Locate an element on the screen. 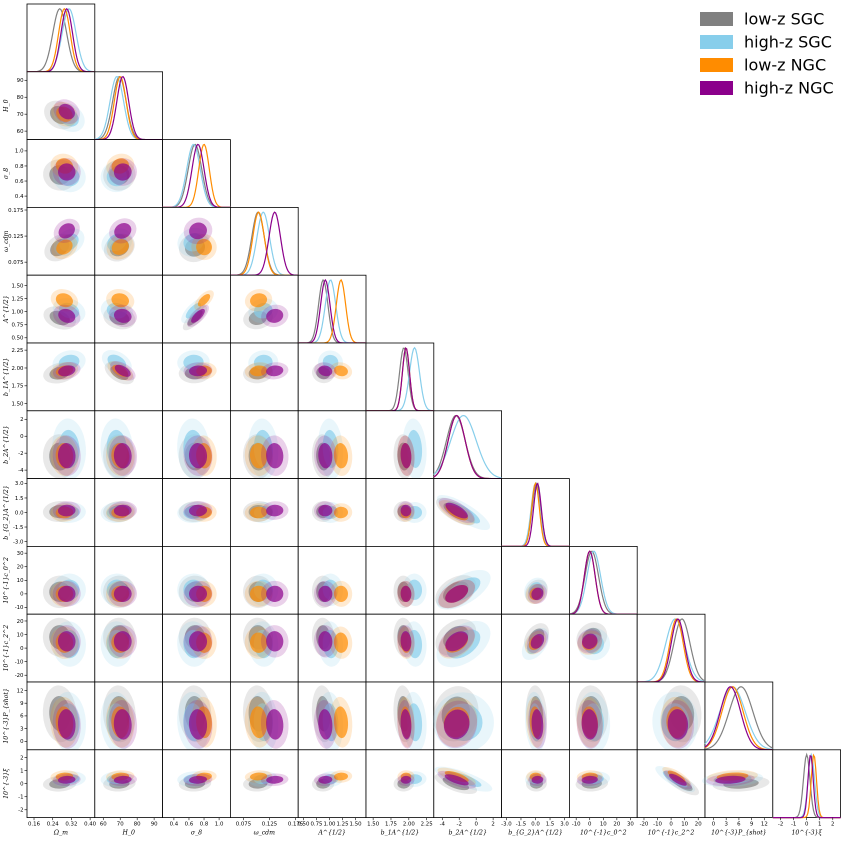  x-axis-label: 10^{-1}c_0^2 is located at coordinates (603, 833).